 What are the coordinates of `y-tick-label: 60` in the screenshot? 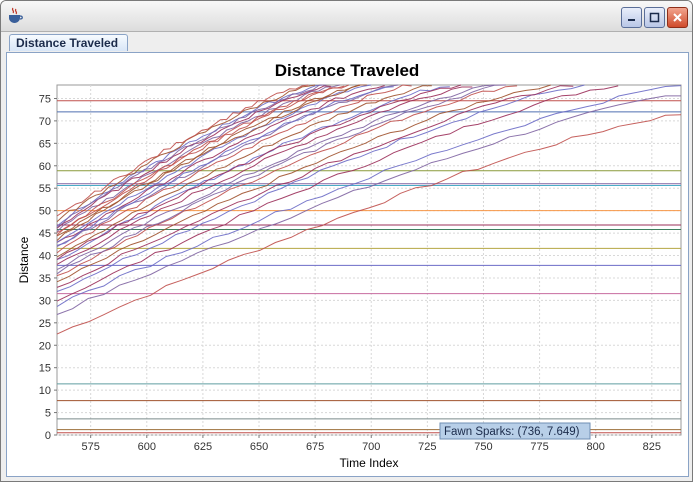 It's located at (45, 167).